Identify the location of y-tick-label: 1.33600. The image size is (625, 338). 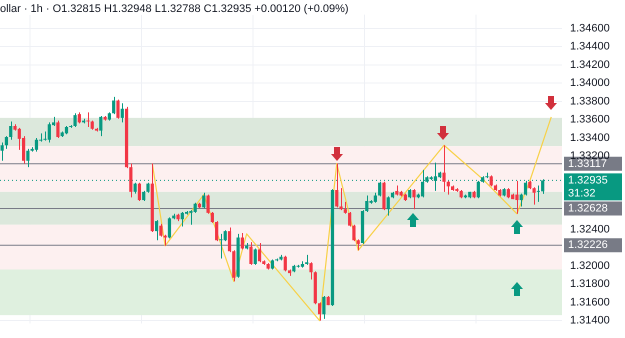
(590, 120).